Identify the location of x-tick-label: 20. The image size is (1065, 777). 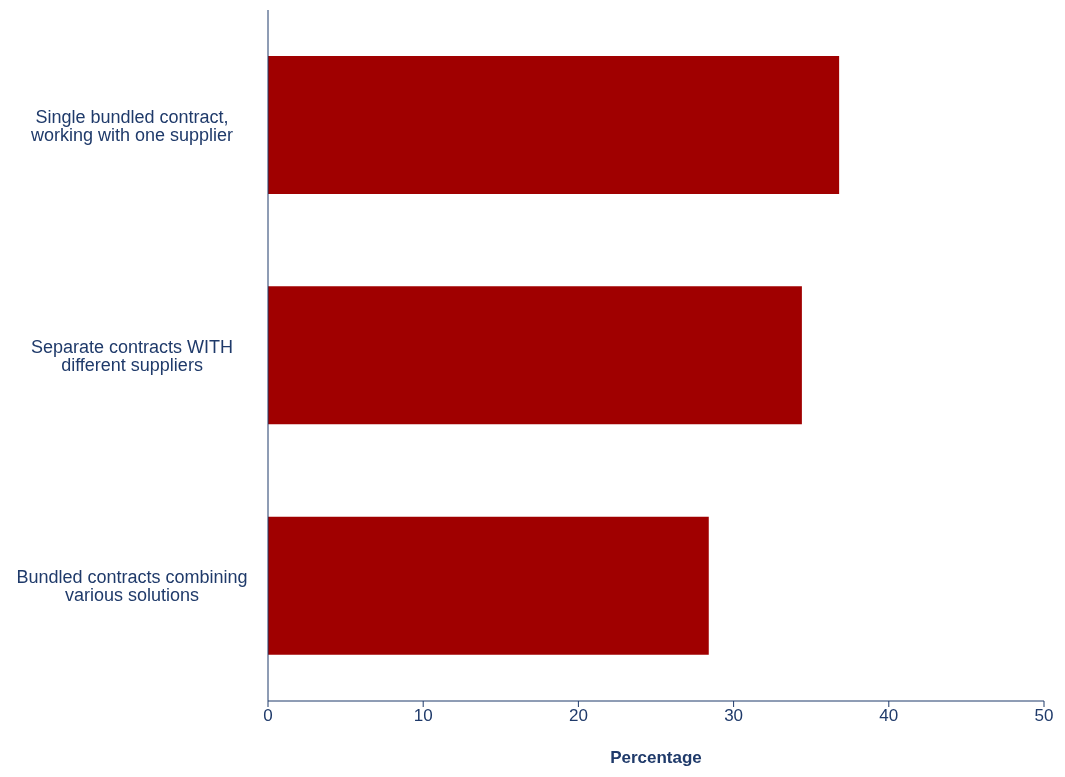
(578, 716).